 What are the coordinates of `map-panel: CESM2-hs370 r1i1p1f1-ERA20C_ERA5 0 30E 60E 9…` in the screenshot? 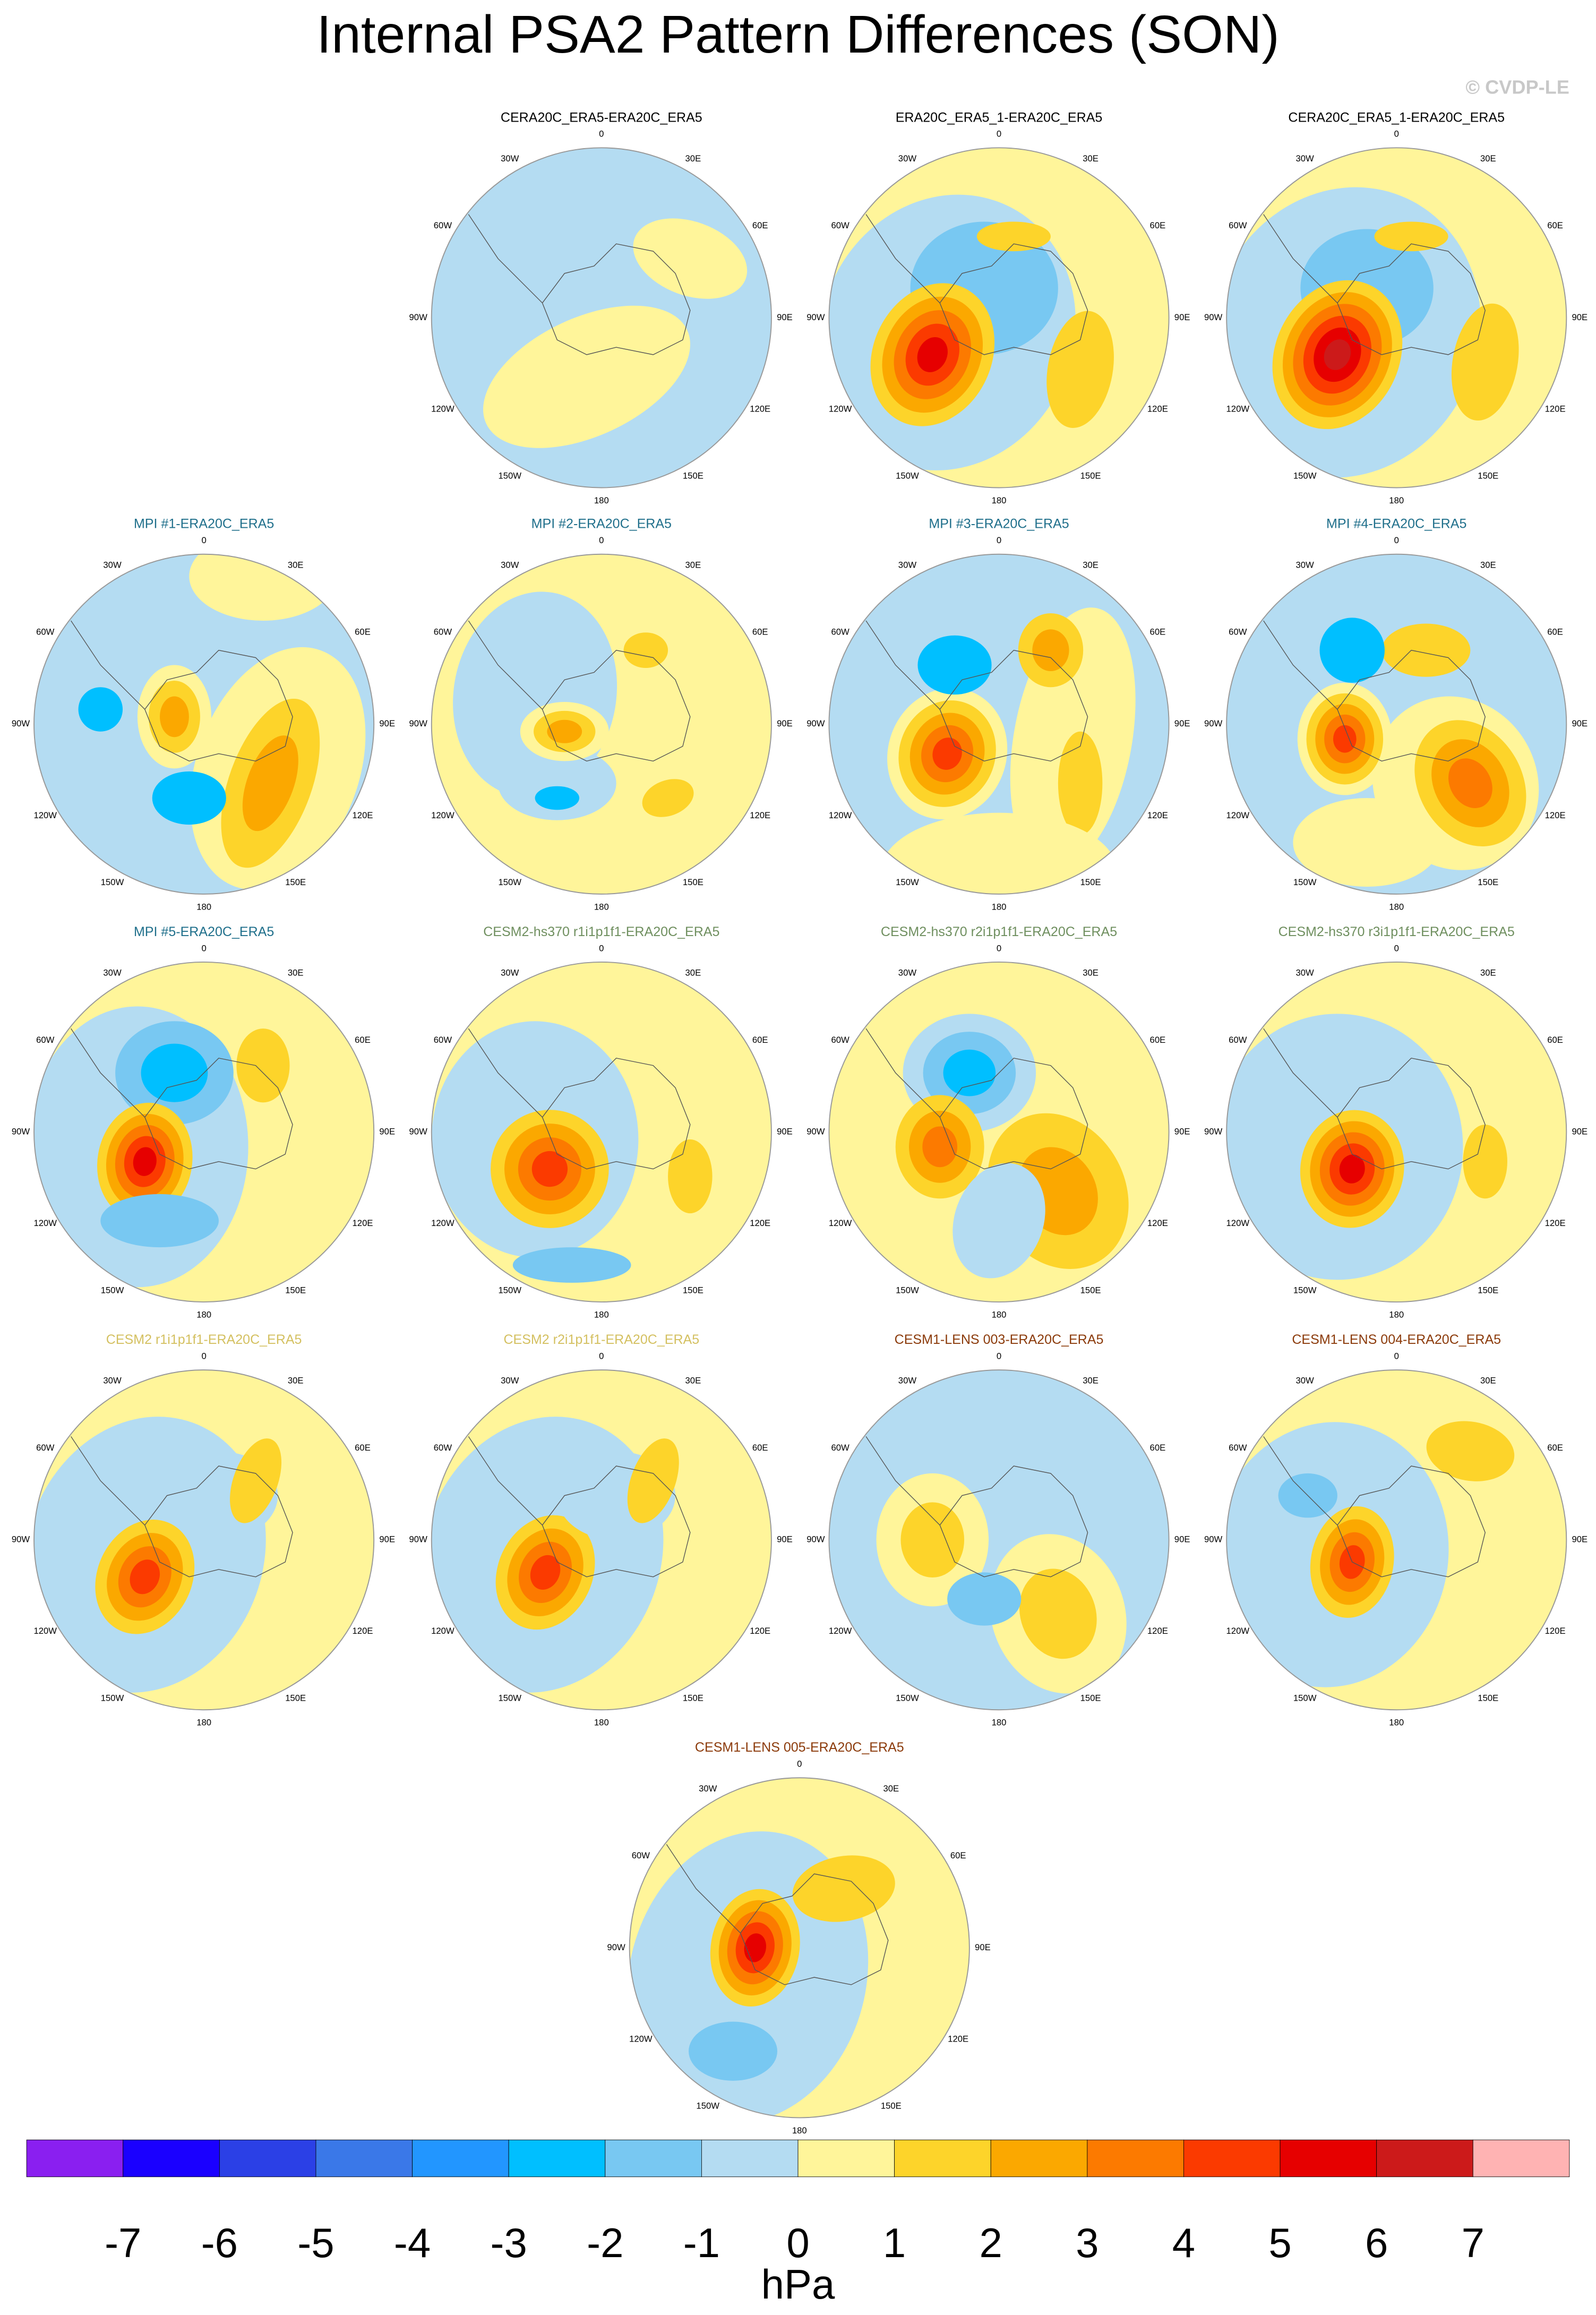 It's located at (601, 1122).